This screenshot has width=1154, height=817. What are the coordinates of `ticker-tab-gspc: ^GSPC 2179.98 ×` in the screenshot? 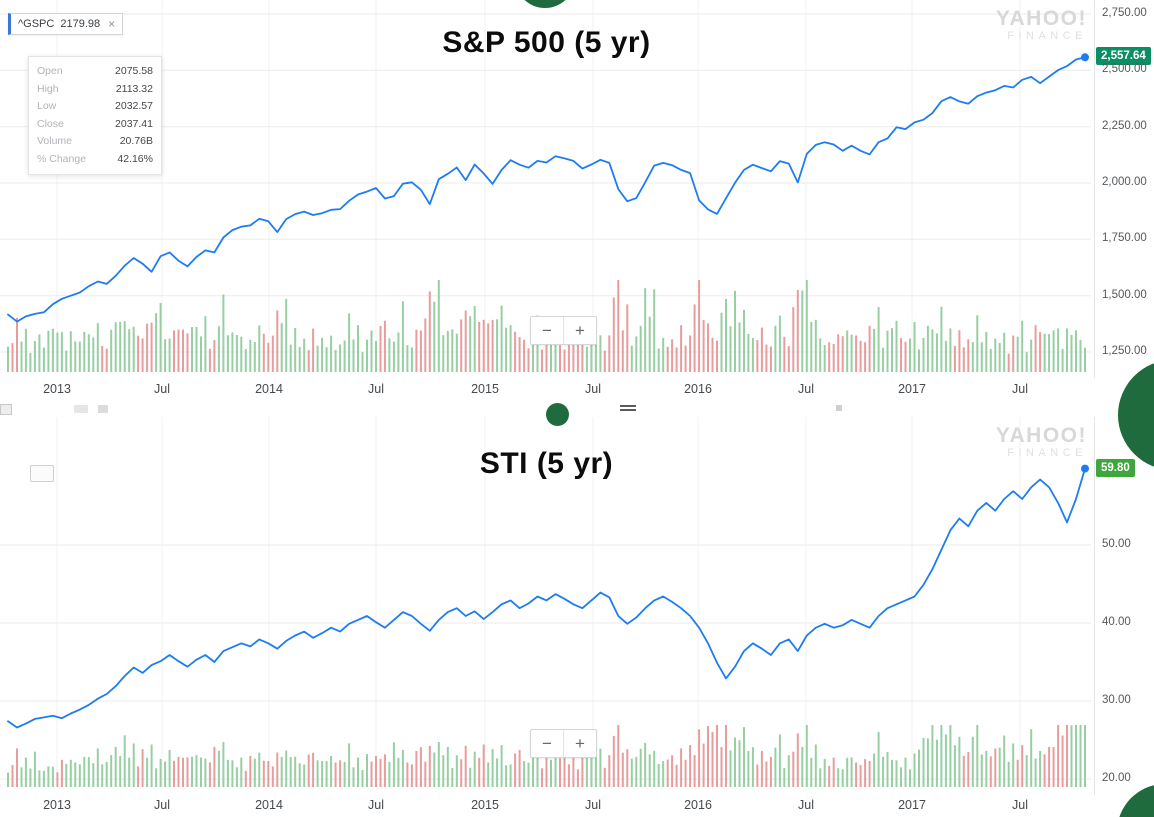 It's located at (66, 24).